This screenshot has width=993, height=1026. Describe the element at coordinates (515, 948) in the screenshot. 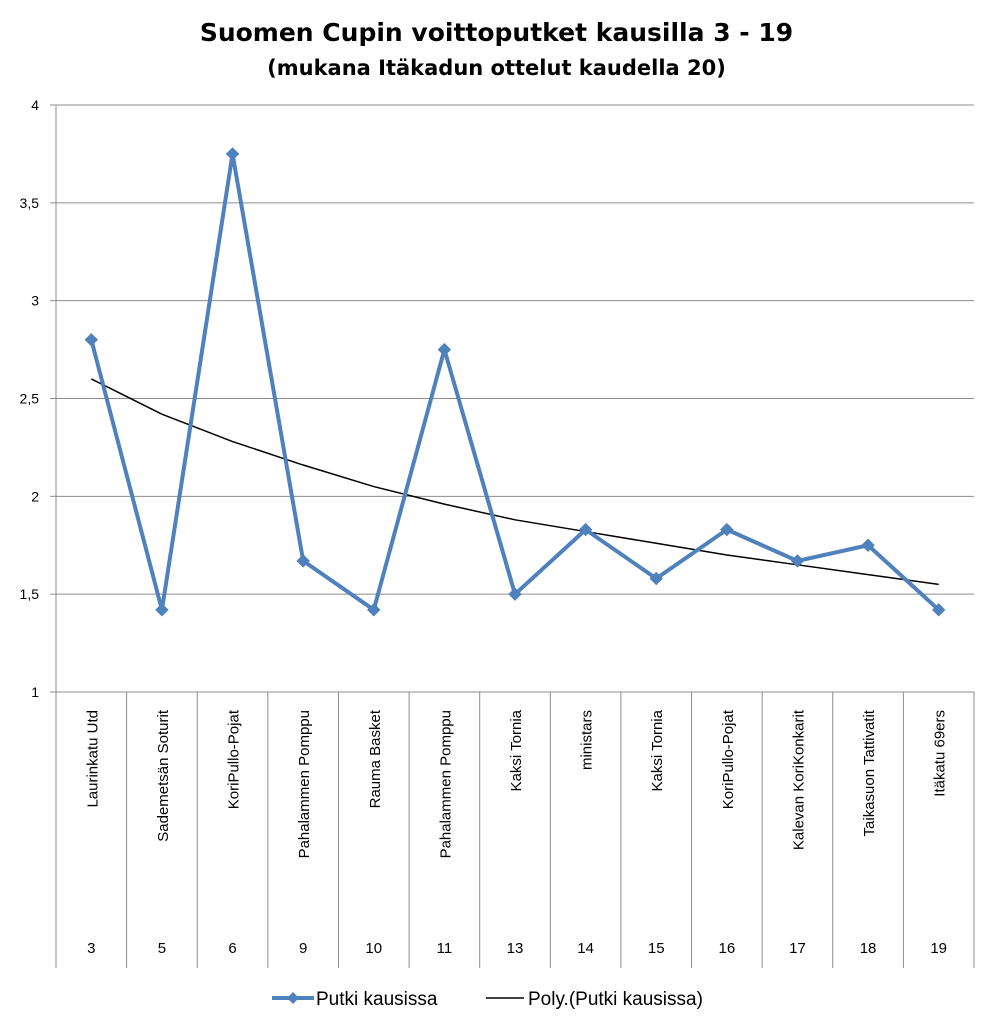

I see `x-tick-label-season: 13` at that location.